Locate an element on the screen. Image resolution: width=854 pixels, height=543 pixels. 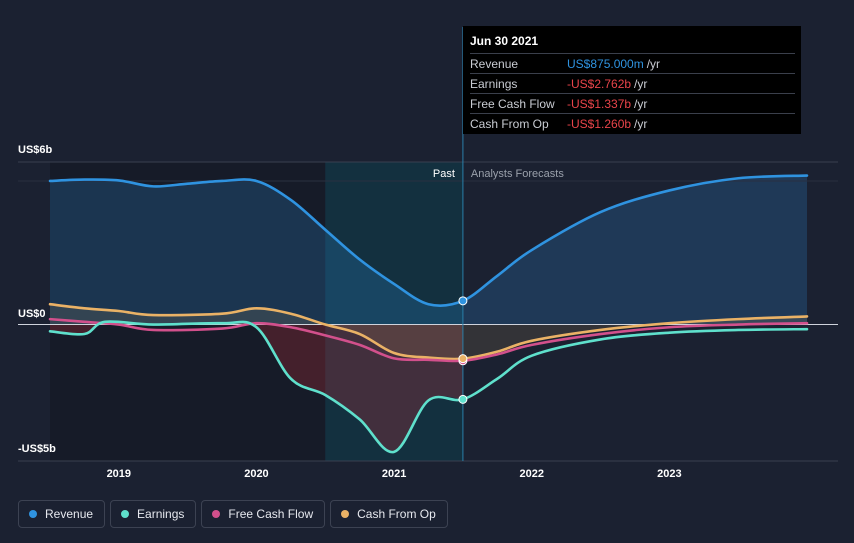
legend-label: Cash From Op is located at coordinates (396, 514).